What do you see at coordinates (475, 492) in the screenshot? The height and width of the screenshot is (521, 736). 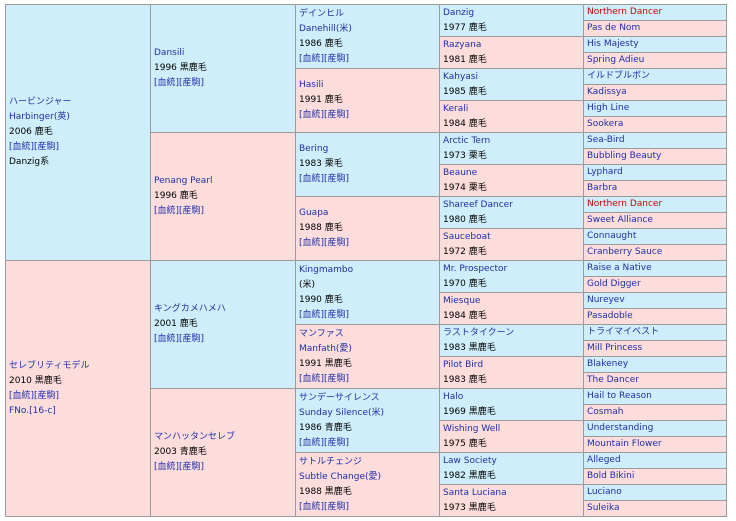 I see `horse-name-link: Santa Luciana` at bounding box center [475, 492].